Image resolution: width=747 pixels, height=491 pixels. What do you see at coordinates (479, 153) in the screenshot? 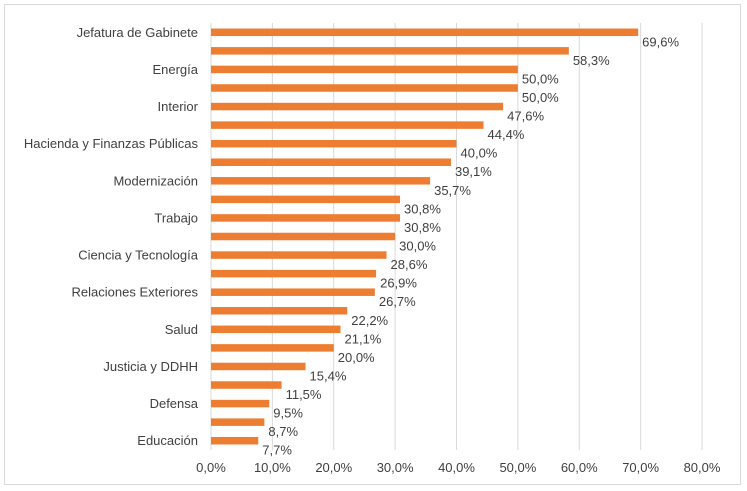
I see `data-label: 40,0%` at bounding box center [479, 153].